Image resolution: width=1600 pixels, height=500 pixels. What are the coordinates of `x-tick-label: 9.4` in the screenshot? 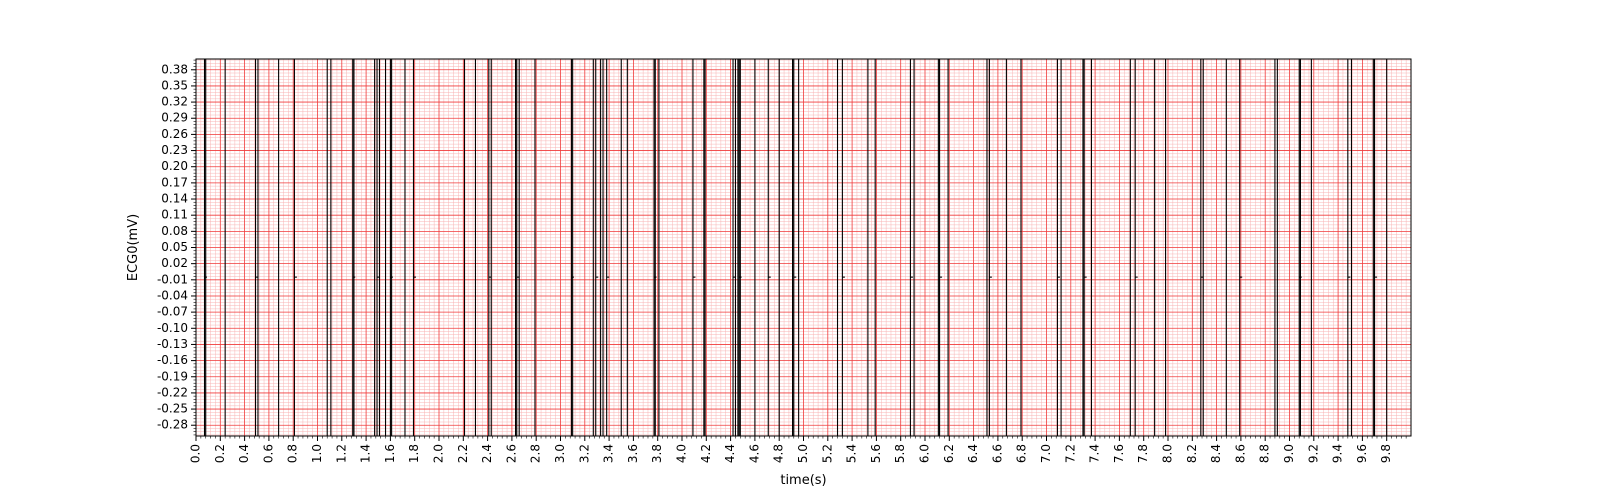 It's located at (1338, 453).